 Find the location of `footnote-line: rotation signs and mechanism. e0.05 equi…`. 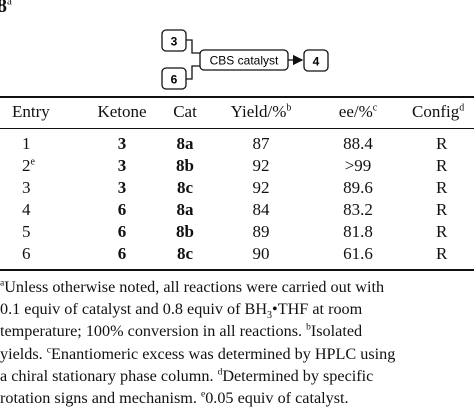

footnote-line: rotation signs and mechanism. e0.05 equi… is located at coordinates (174, 398).